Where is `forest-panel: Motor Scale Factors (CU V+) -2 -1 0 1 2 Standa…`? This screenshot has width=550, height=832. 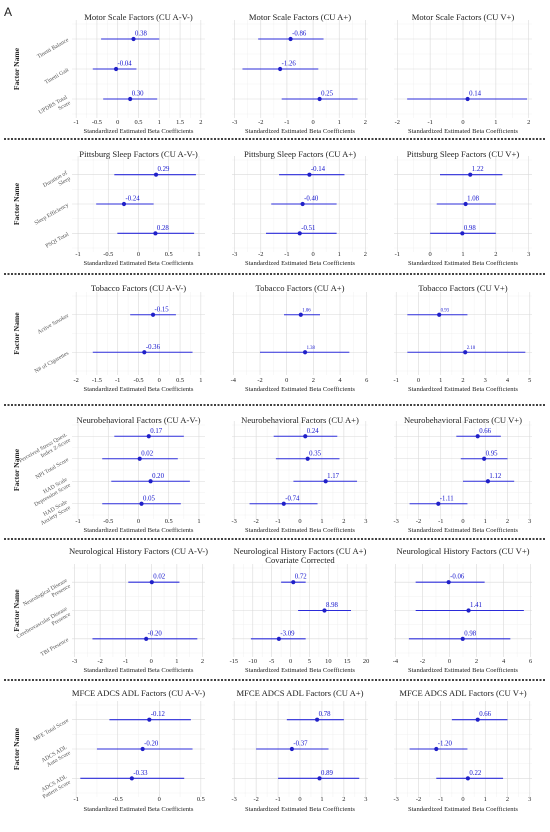
forest-panel: Motor Scale Factors (CU V+) -2 -1 0 1 2 Standa… is located at coordinates (463, 73).